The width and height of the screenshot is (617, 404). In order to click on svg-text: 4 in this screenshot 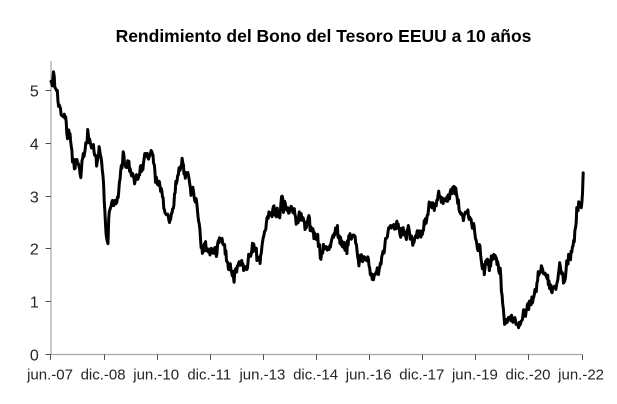, I will do `click(34, 144)`.